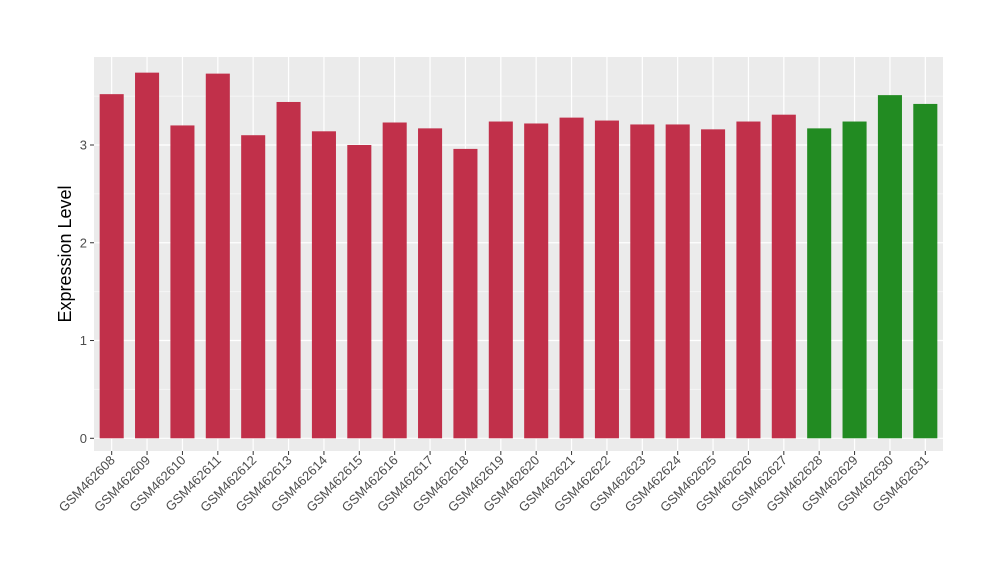 This screenshot has height=580, width=1000. Describe the element at coordinates (253, 287) in the screenshot. I see `bar-GSM462612` at that location.